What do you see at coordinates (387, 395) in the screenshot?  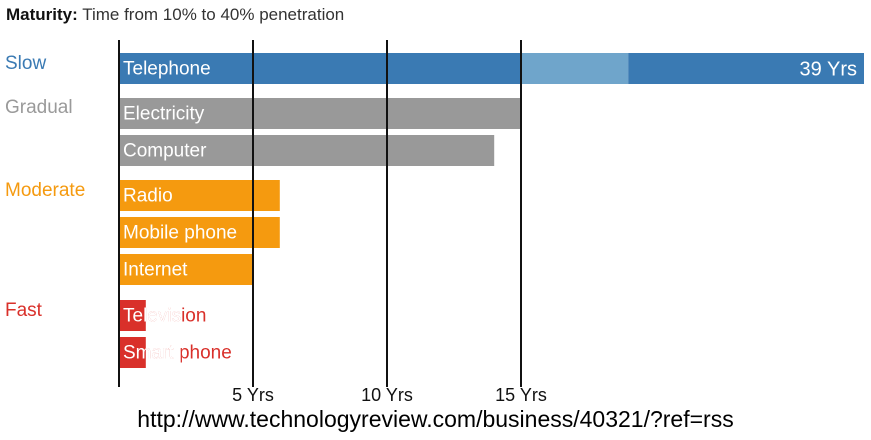 I see `x-tick-label-10-yrs: 10 Yrs` at bounding box center [387, 395].